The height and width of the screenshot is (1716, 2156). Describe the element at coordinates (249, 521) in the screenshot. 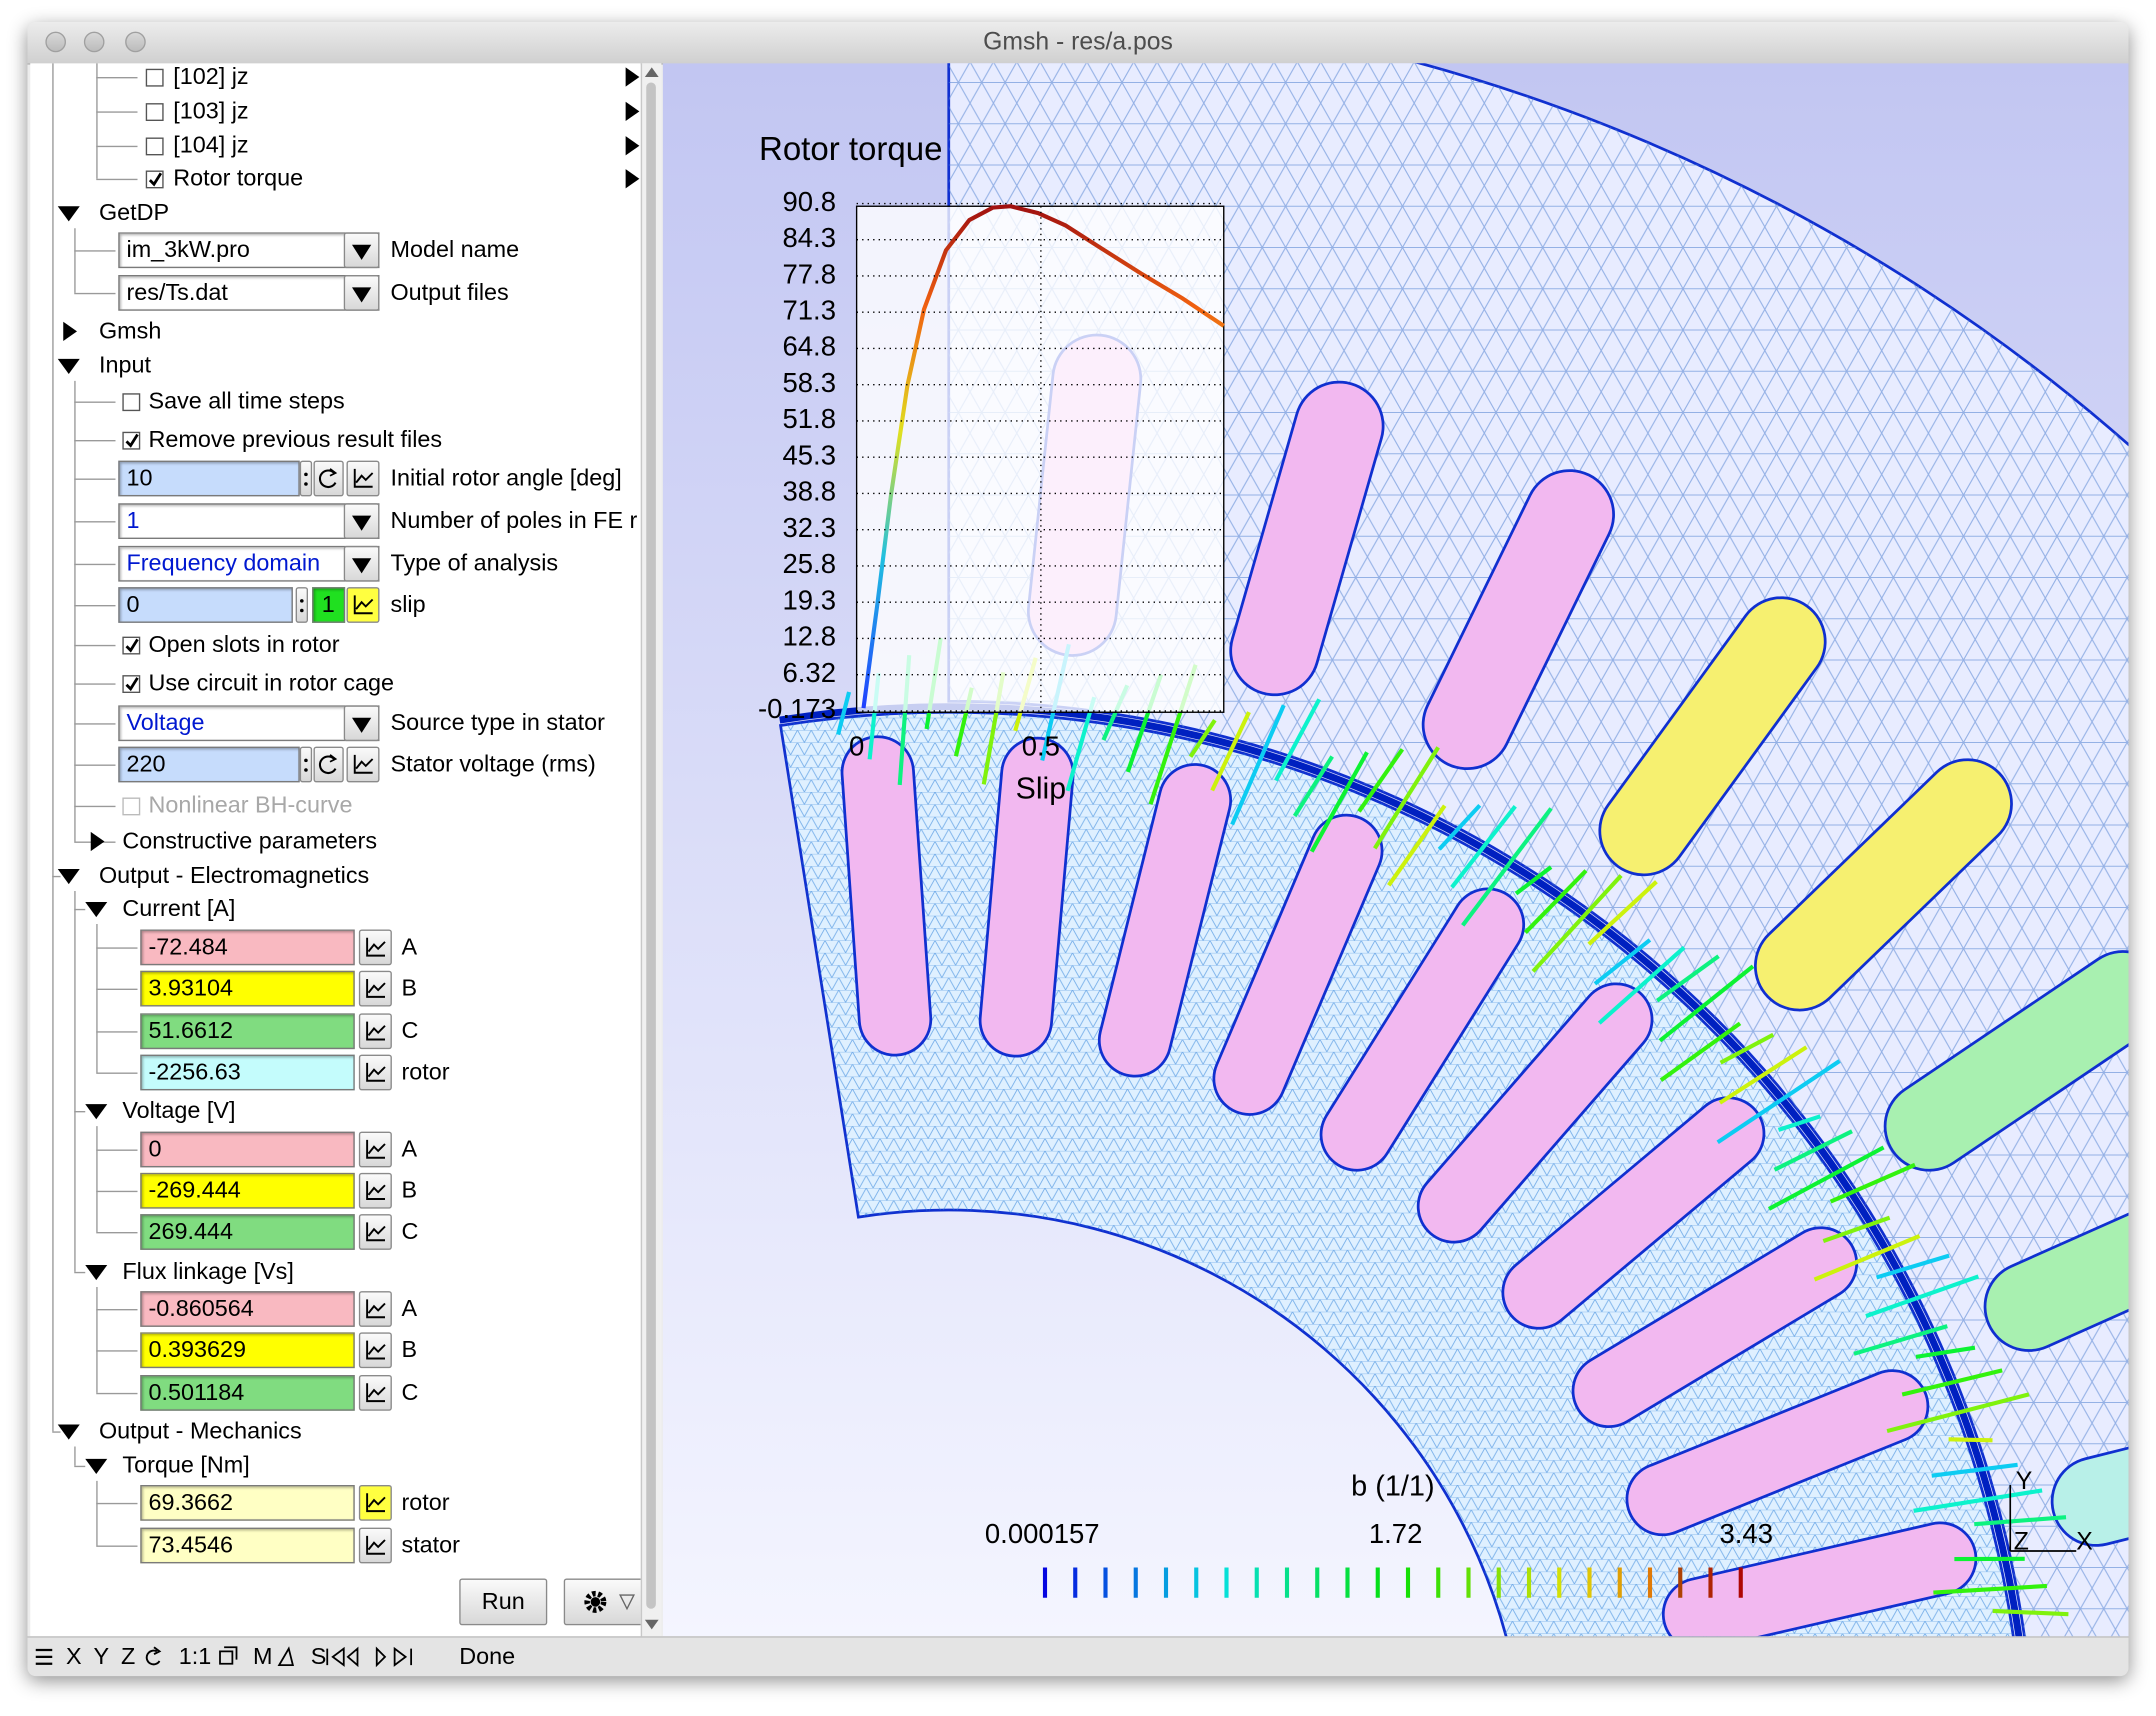

I see `choice-field: 1` at that location.